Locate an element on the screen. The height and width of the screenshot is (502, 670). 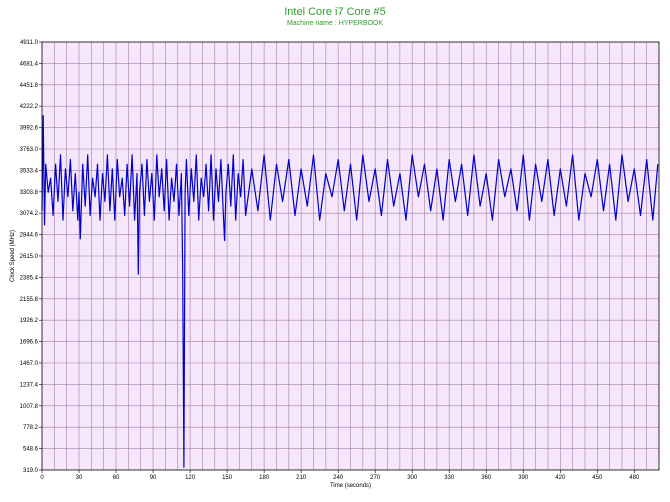
y-tick-label: 4451.8 is located at coordinates (29, 86).